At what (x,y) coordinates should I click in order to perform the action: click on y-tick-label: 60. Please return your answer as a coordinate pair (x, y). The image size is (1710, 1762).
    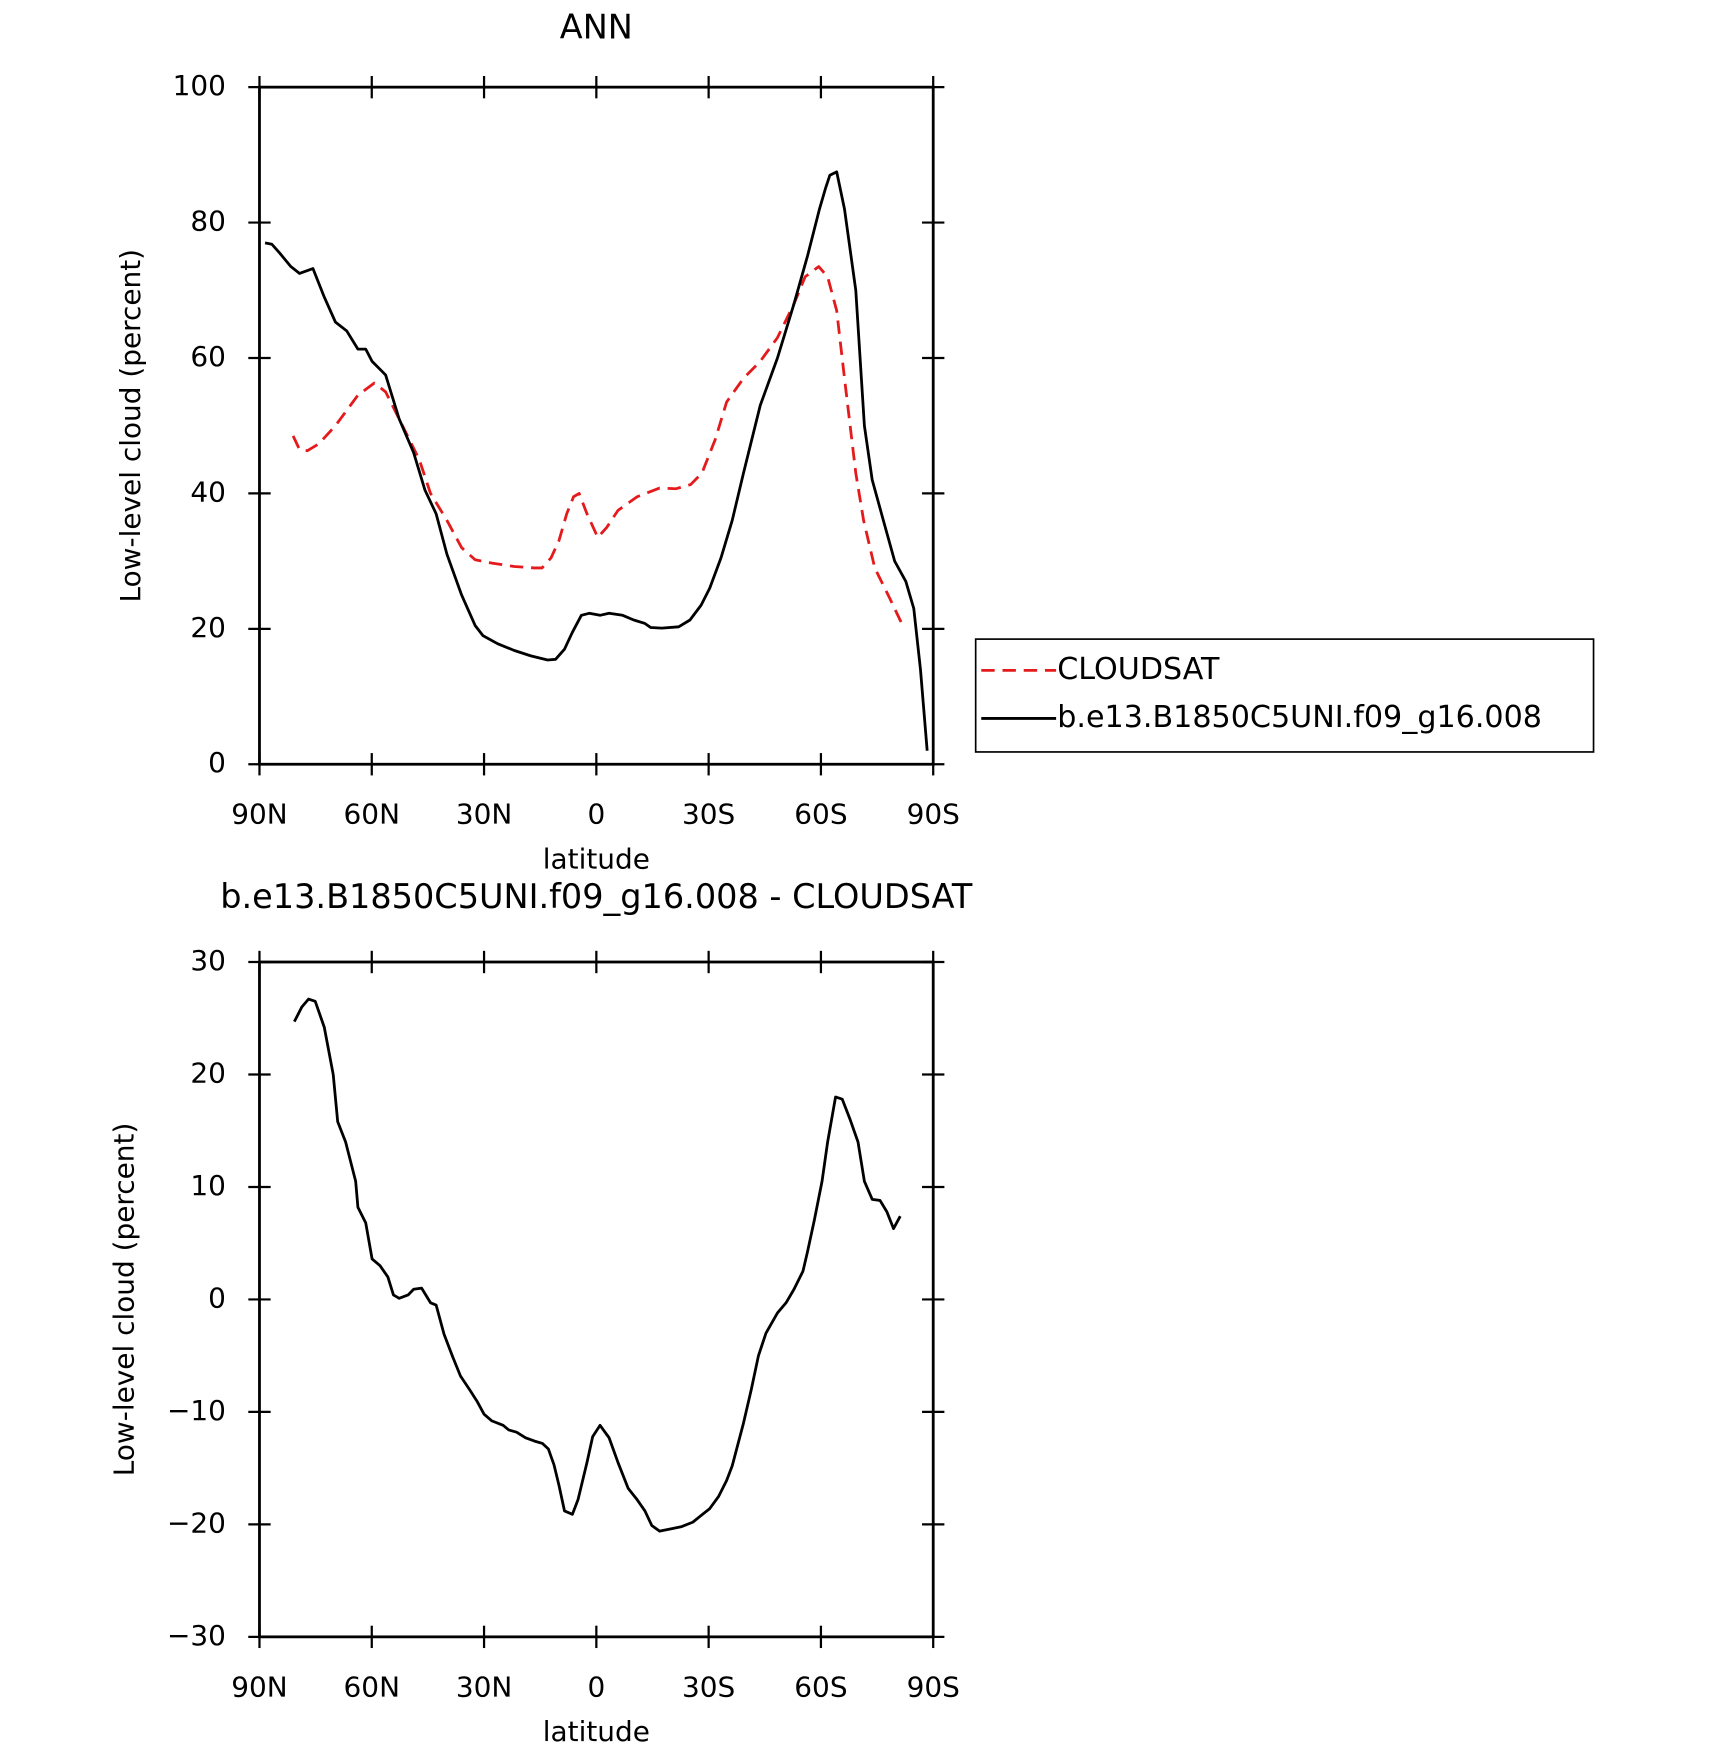
    Looking at the image, I should click on (208, 356).